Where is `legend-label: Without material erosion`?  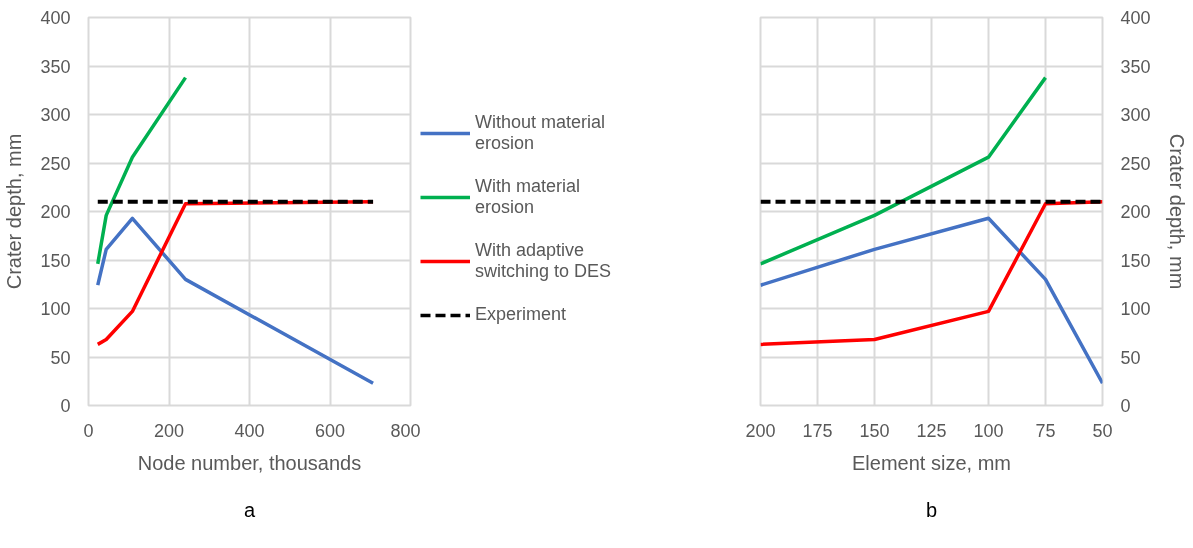
legend-label: Without material erosion is located at coordinates (540, 133).